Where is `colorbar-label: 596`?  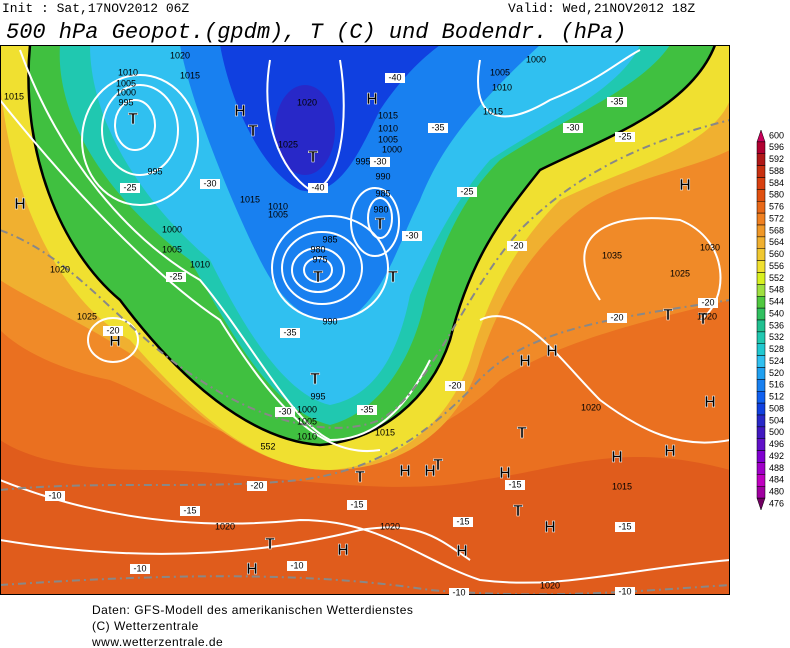
colorbar-label: 596 is located at coordinates (776, 147).